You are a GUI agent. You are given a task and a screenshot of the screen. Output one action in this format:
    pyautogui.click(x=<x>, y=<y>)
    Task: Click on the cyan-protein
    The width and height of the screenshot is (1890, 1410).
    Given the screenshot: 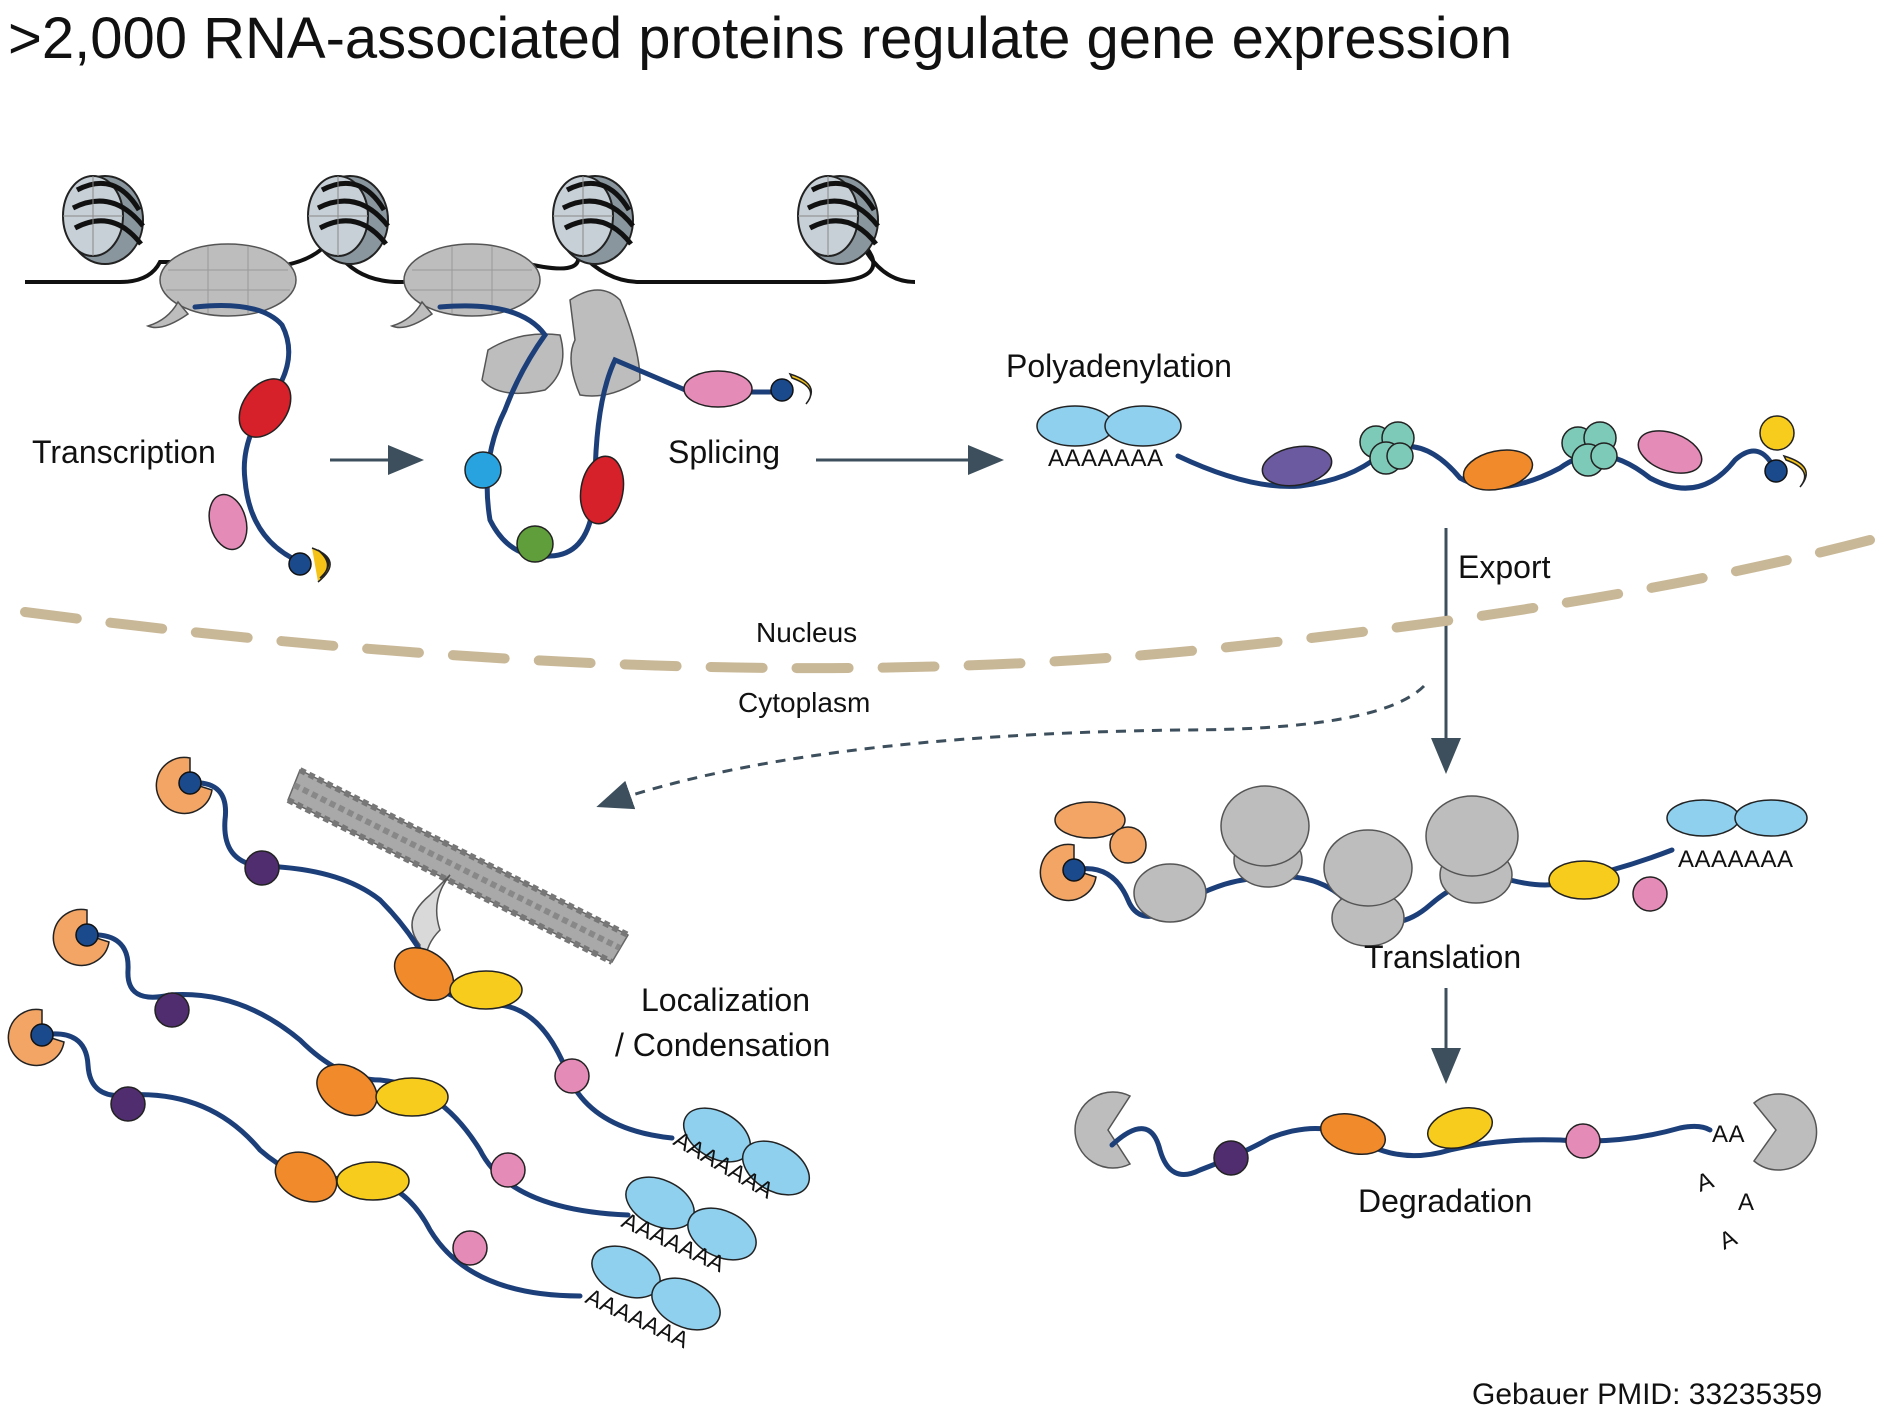 What is the action you would take?
    pyautogui.click(x=483, y=470)
    